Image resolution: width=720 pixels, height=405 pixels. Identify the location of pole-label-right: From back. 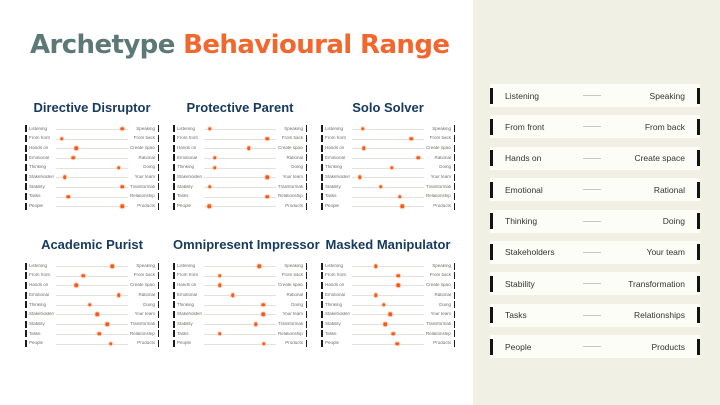
(292, 138).